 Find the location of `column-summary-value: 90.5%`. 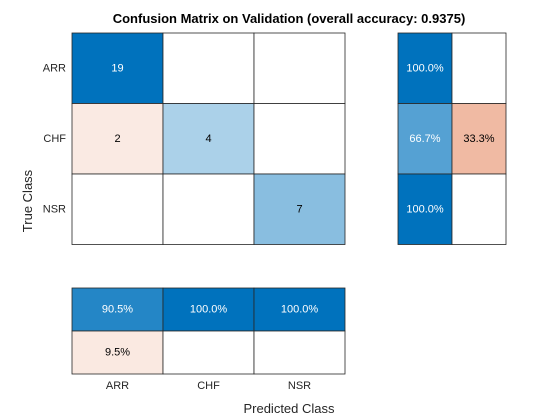

column-summary-value: 90.5% is located at coordinates (117, 310).